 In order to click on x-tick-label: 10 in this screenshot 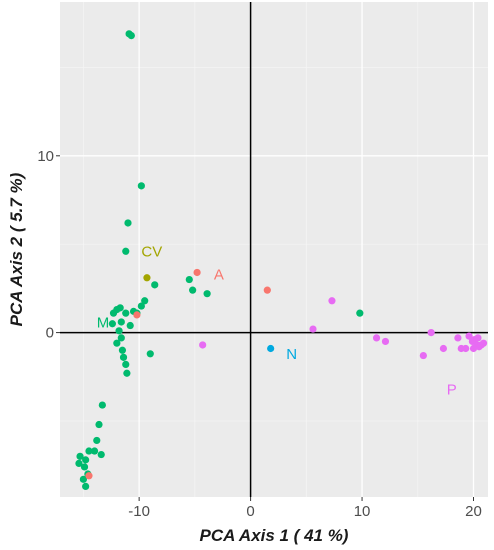, I will do `click(362, 511)`.